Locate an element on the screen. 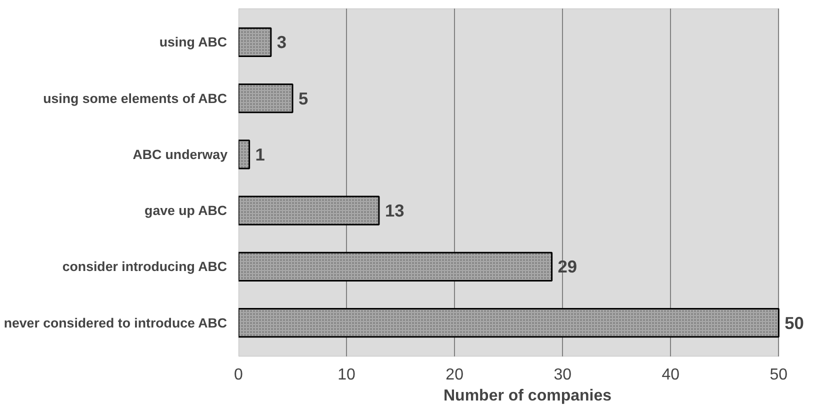 The image size is (821, 407). x-tick-label: 10 is located at coordinates (347, 375).